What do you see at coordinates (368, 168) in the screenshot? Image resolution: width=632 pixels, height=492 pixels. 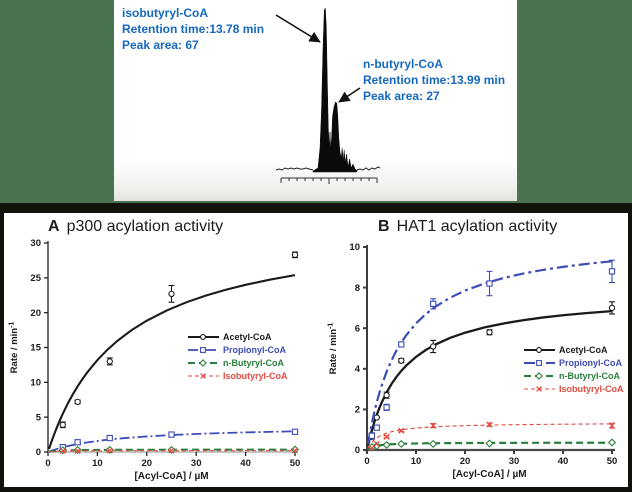 I see `chromatogram-baseline-right` at bounding box center [368, 168].